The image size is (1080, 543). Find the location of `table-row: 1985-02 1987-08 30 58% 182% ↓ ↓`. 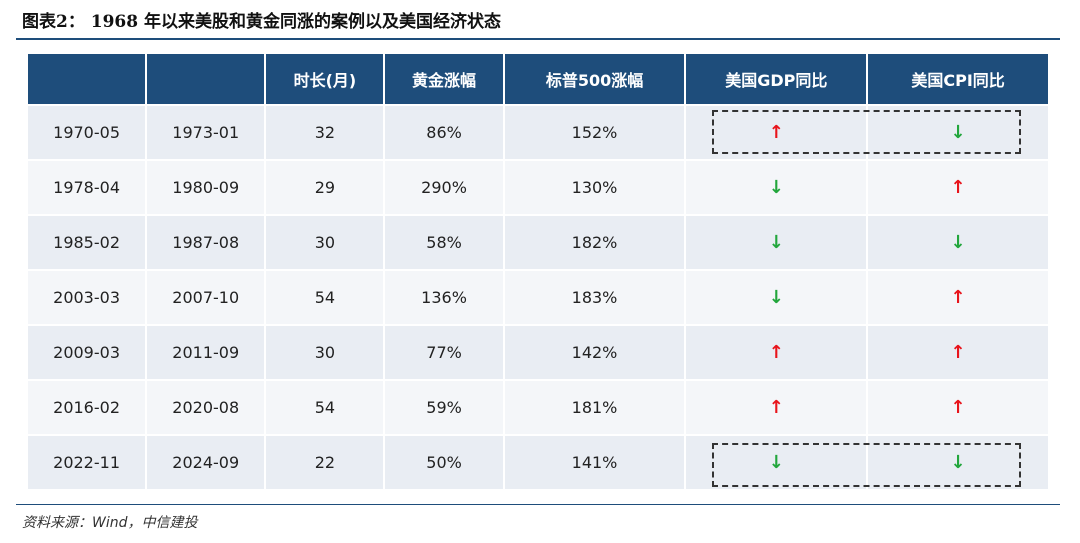

table-row: 1985-02 1987-08 30 58% 182% ↓ ↓ is located at coordinates (538, 242).